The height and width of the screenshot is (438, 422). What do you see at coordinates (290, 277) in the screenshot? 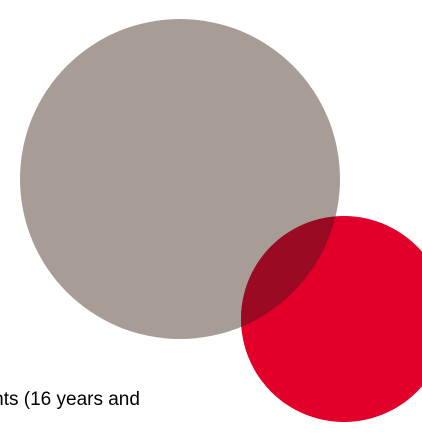
I see `overlap-region` at bounding box center [290, 277].